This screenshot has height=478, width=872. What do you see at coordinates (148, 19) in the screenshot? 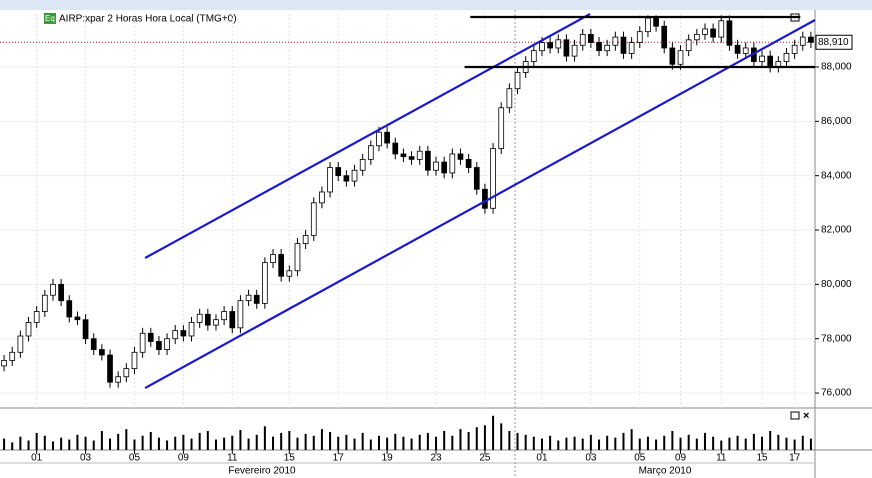
I see `chart-title: AIRP:xpar 2 Horas Hora Local (TMG+0)` at bounding box center [148, 19].